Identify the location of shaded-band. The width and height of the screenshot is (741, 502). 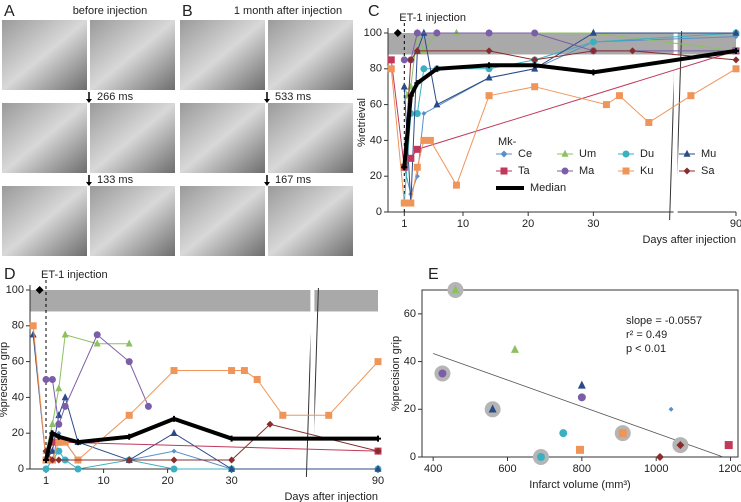
(204, 301).